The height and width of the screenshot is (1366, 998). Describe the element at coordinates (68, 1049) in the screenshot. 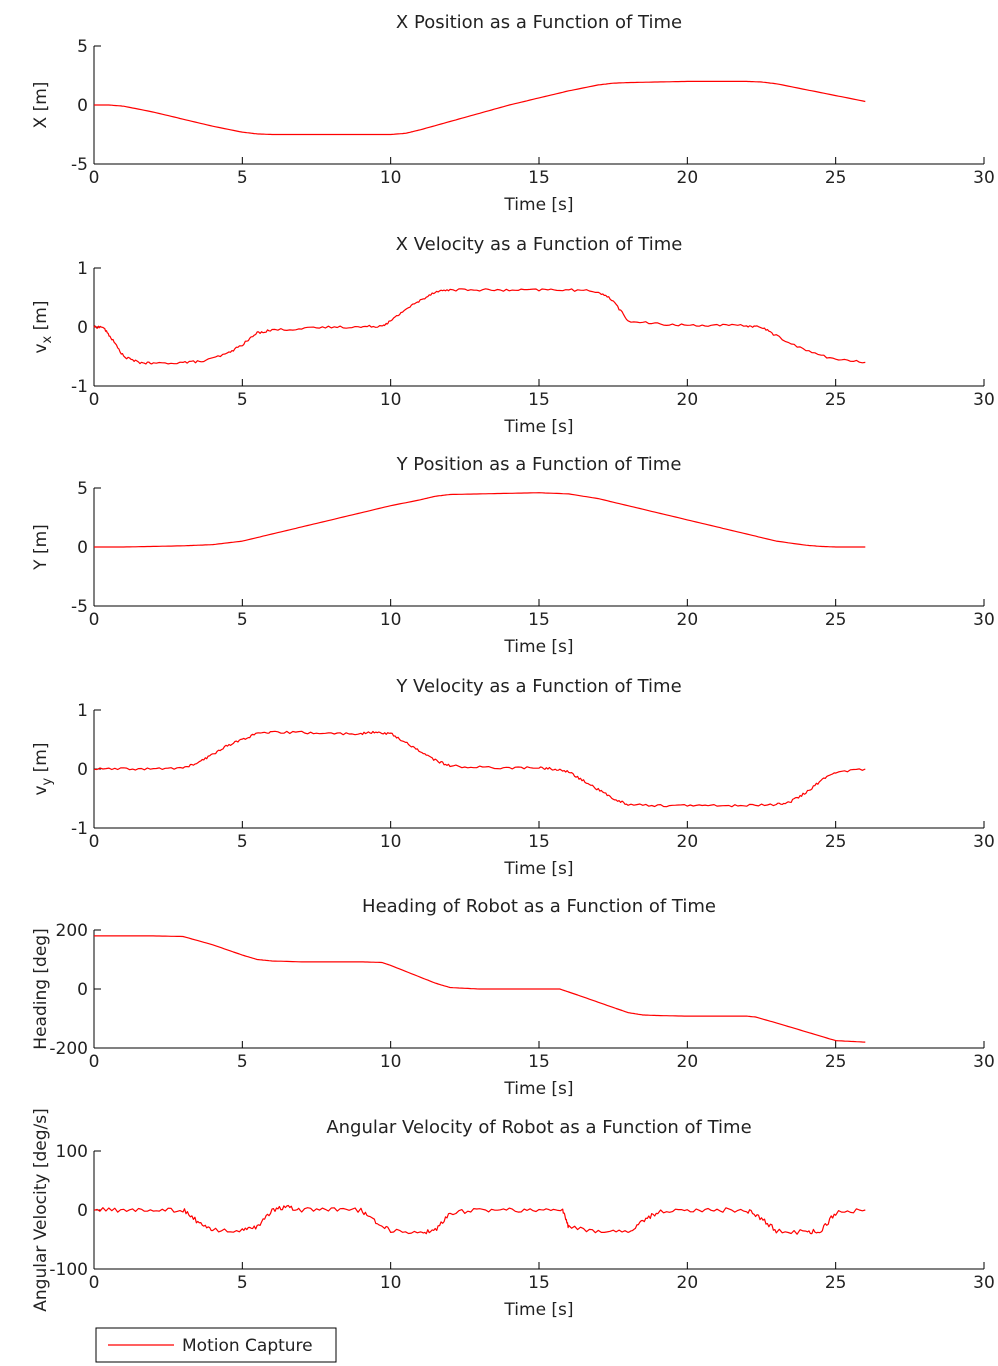

I see `y-tick-label: -200` at that location.